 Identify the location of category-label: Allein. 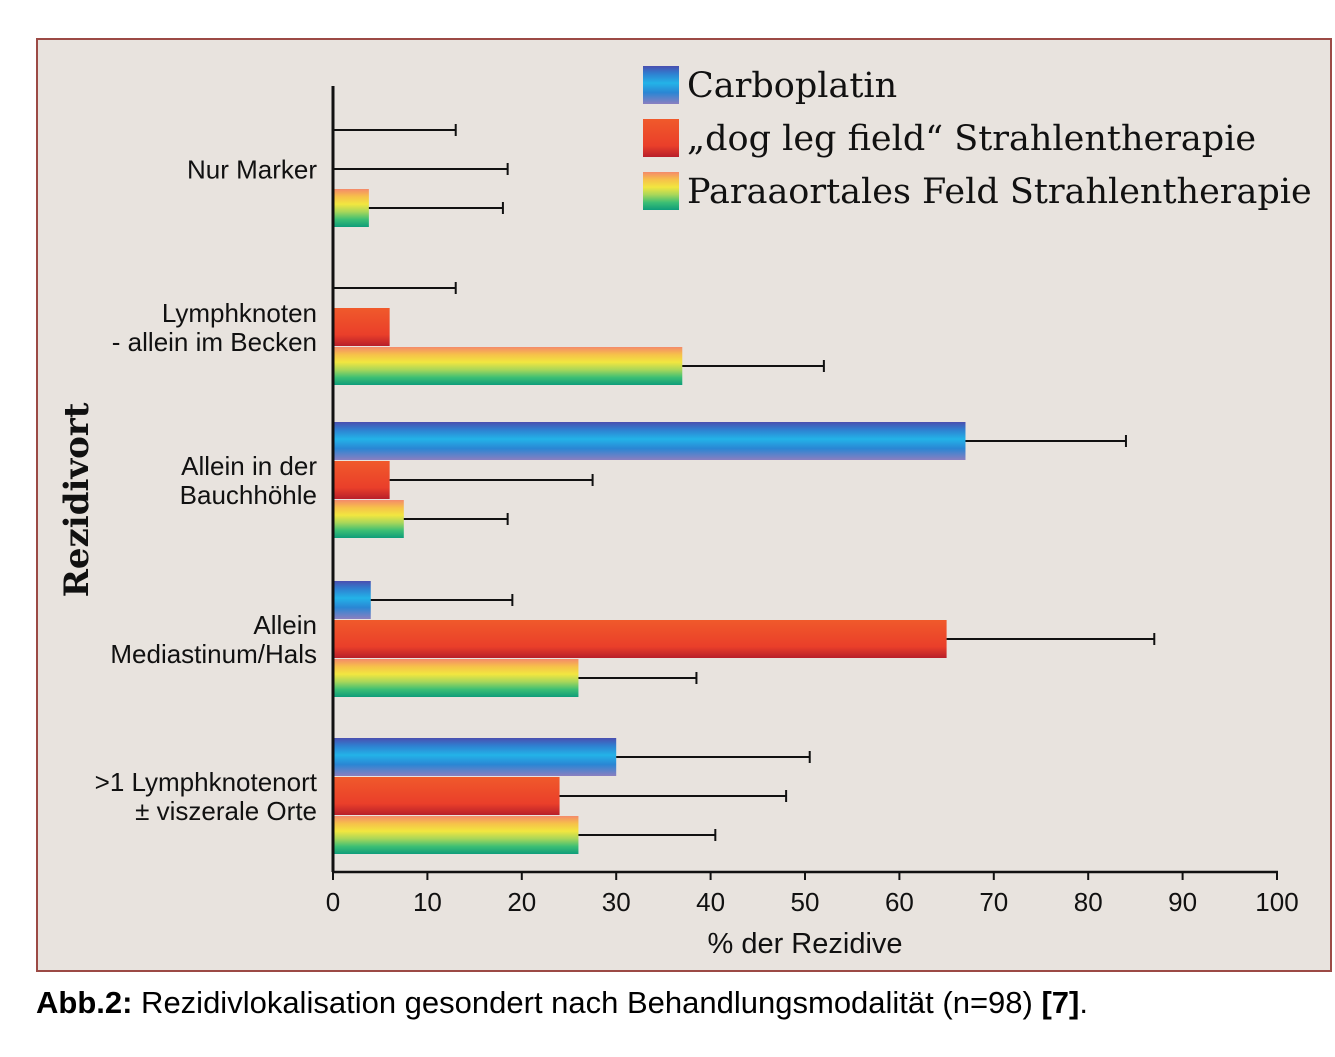
(285, 625).